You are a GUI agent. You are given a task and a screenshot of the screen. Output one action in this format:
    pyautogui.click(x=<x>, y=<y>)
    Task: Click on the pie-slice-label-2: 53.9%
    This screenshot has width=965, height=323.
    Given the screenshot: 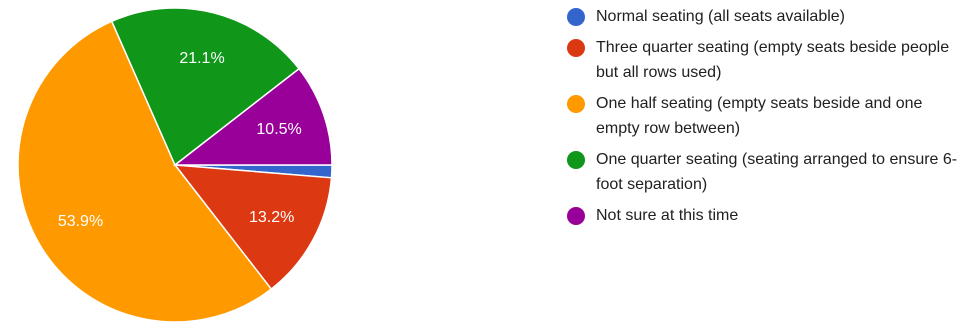 What is the action you would take?
    pyautogui.click(x=80, y=221)
    